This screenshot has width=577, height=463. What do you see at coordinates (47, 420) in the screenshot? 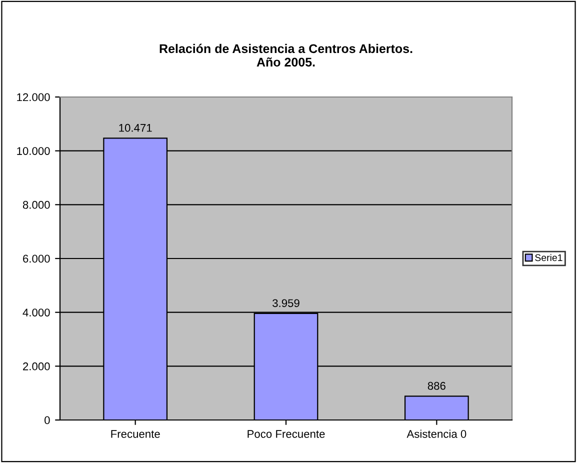
I see `y-tick-label: 0` at bounding box center [47, 420].